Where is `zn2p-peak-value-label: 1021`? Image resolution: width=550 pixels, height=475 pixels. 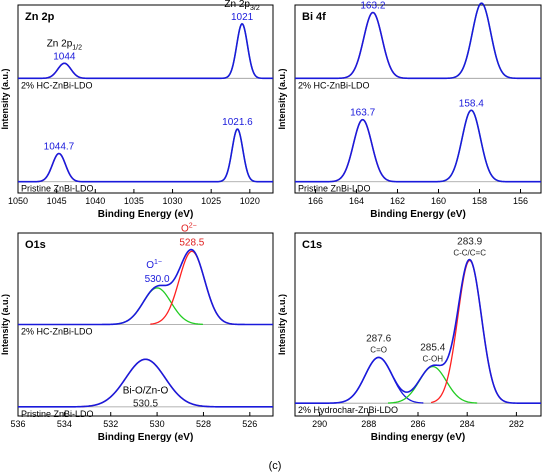 zn2p-peak-value-label: 1021 is located at coordinates (242, 17).